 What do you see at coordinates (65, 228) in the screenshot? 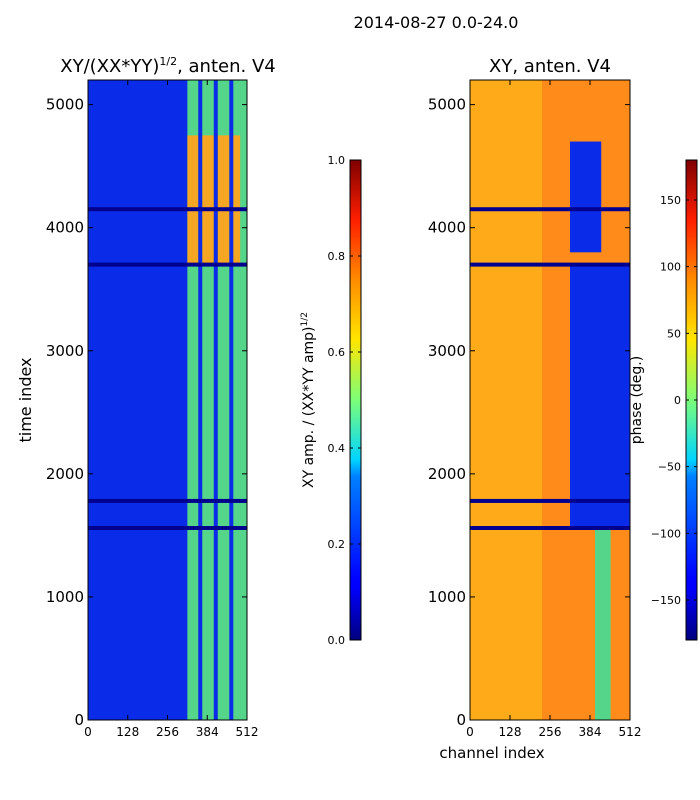
I see `amplitude-ytick-label: 4000` at bounding box center [65, 228].